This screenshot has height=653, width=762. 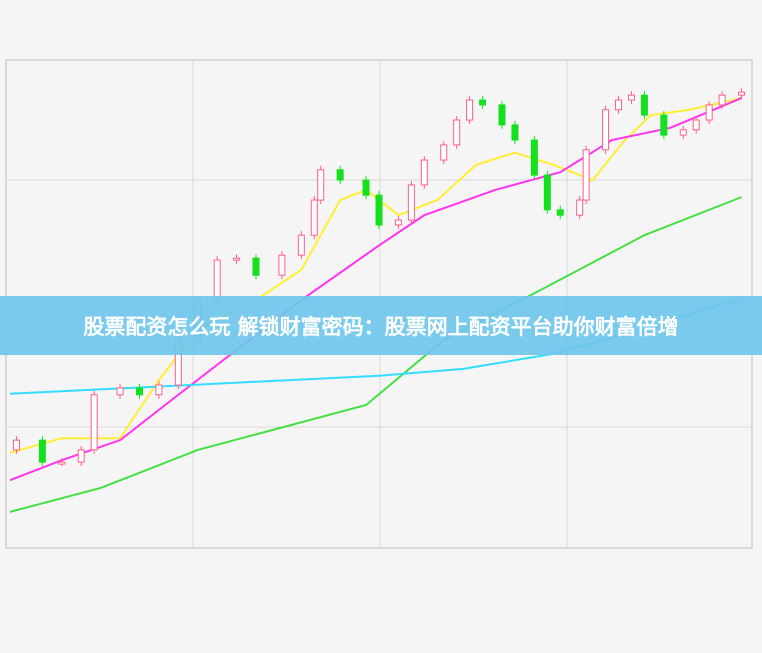 I want to click on title-banner: 股票配资怎么玩 解锁财富密码：股票网上配资平台助你财富倍增, so click(x=381, y=325).